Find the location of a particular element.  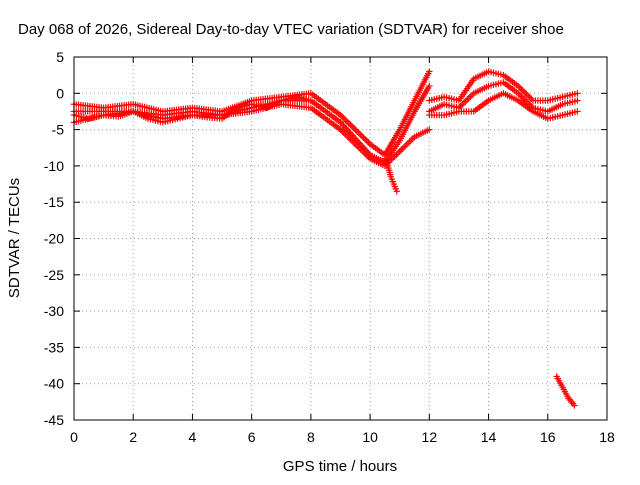

y-tick-label: -20 is located at coordinates (54, 239).